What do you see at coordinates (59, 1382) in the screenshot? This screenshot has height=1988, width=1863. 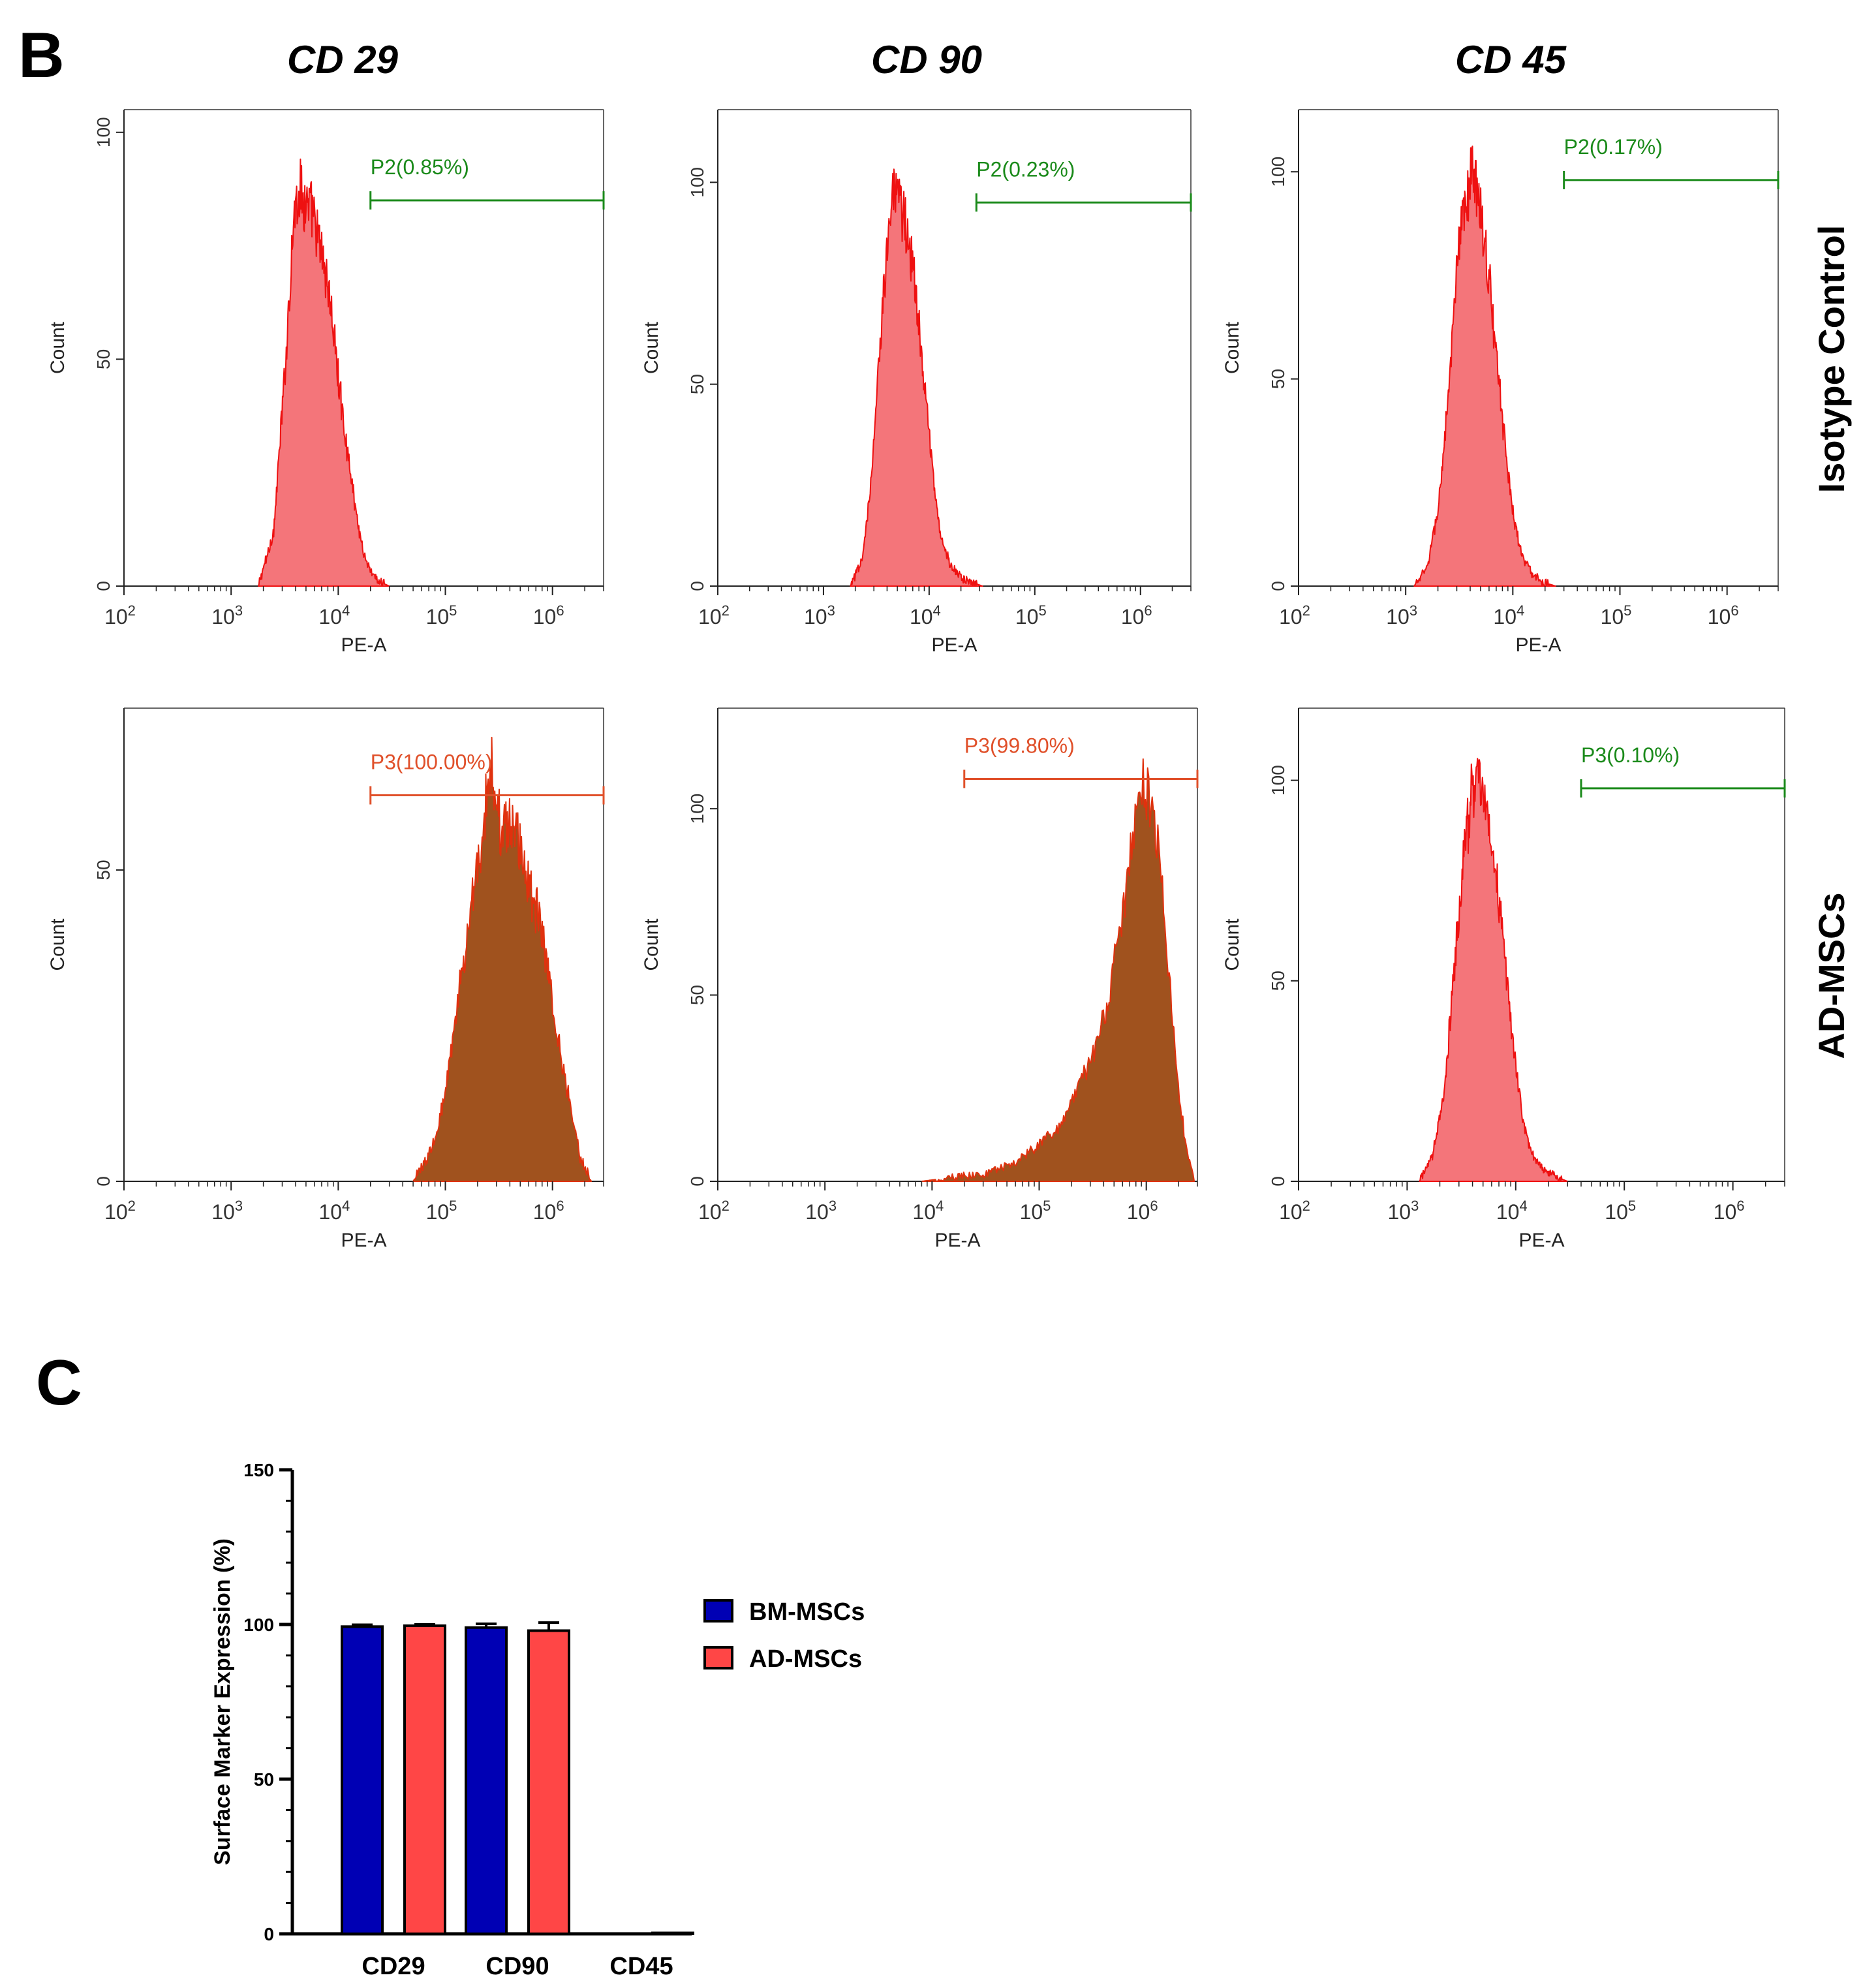 I see `panel-c-letter: C` at bounding box center [59, 1382].